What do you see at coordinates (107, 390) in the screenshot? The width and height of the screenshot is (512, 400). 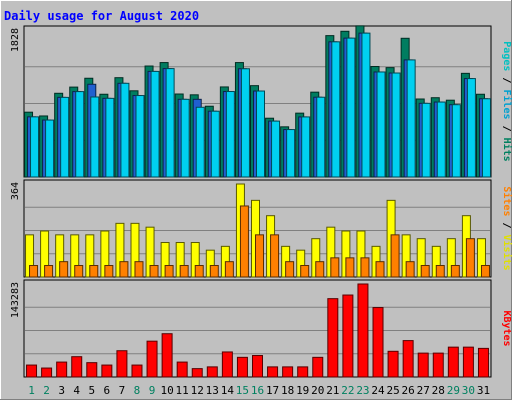 I see `x-tick-label-day-6: 6` at bounding box center [107, 390].